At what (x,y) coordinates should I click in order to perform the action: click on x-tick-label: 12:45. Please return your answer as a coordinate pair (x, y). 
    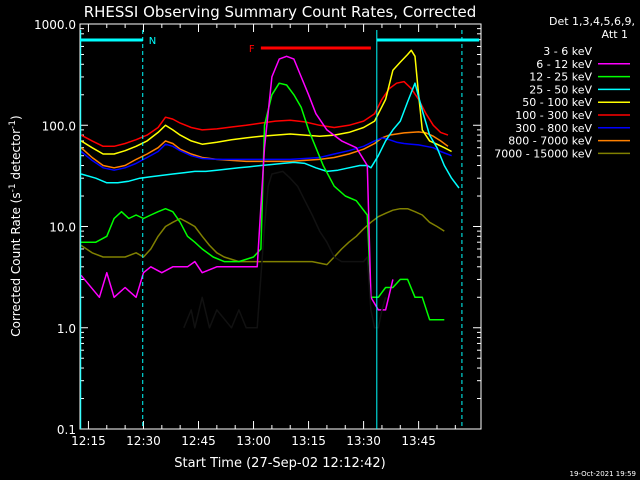
    Looking at the image, I should click on (198, 441).